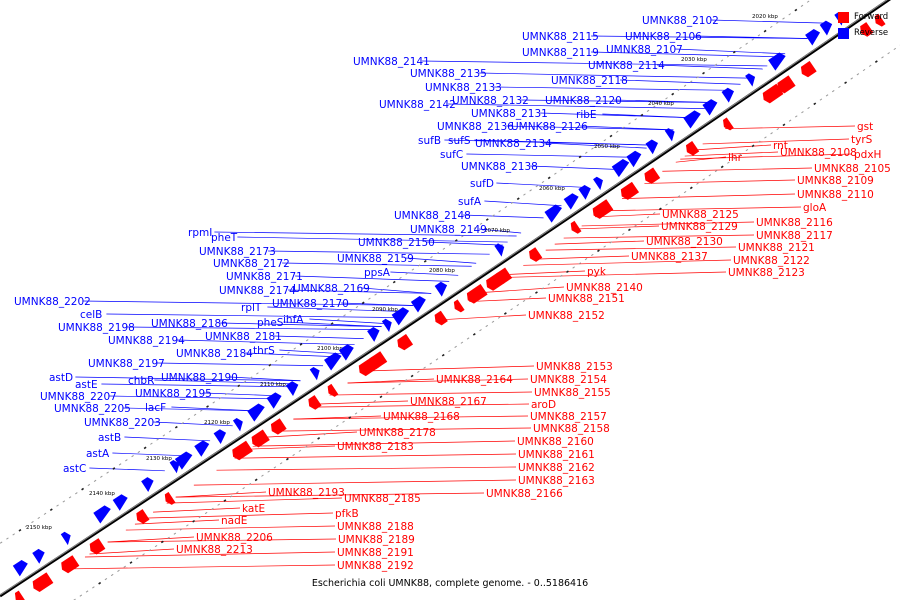  Describe the element at coordinates (470, 202) in the screenshot. I see `reverse-gene-label: sufA` at that location.